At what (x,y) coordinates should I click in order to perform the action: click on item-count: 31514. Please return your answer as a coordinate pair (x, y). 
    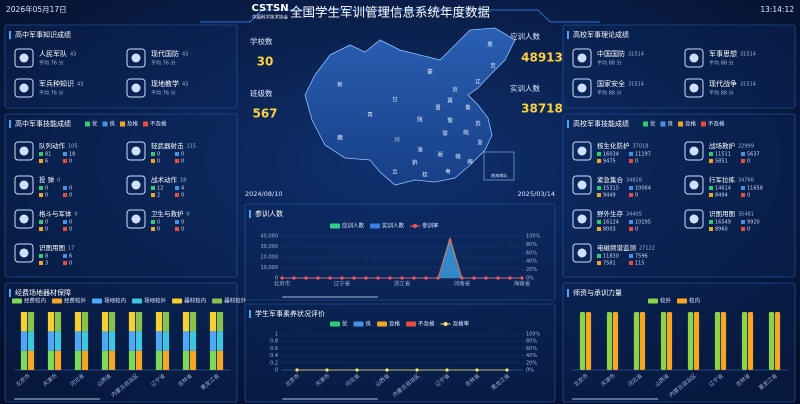
    Looking at the image, I should click on (748, 55).